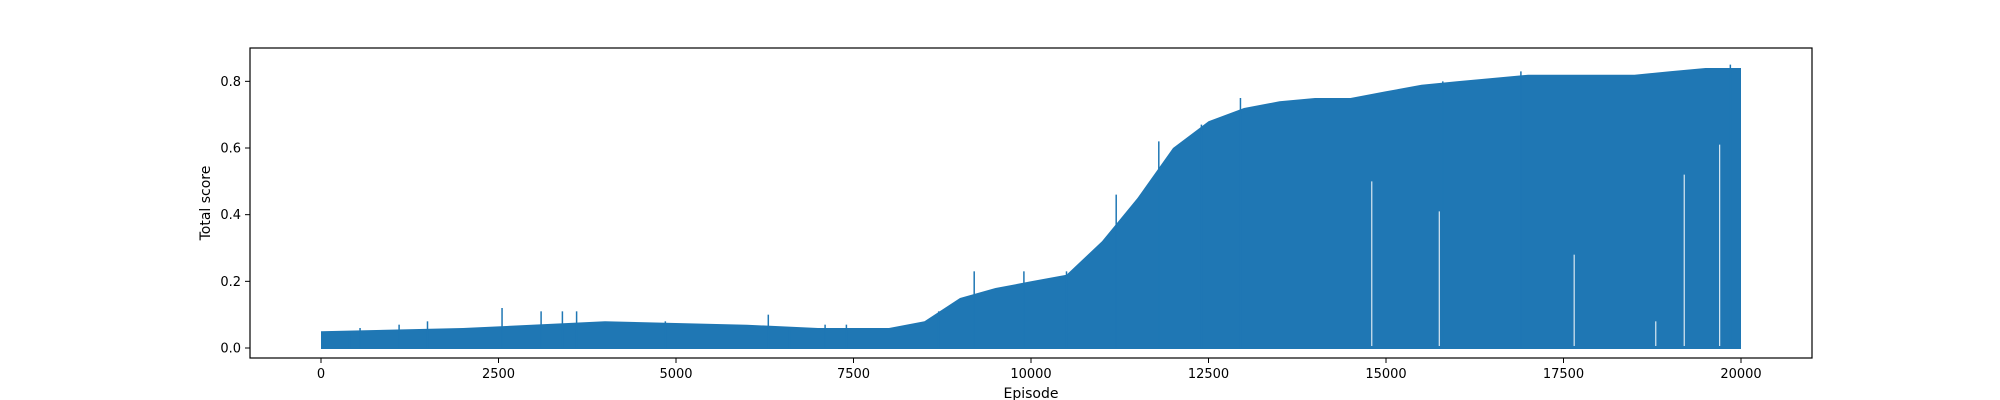 The image size is (2000, 400). Describe the element at coordinates (230, 149) in the screenshot. I see `y-tick-label: 0.6` at that location.